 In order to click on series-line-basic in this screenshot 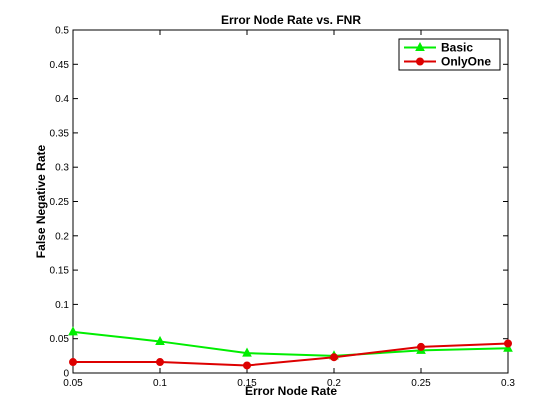, I will do `click(290, 343)`.